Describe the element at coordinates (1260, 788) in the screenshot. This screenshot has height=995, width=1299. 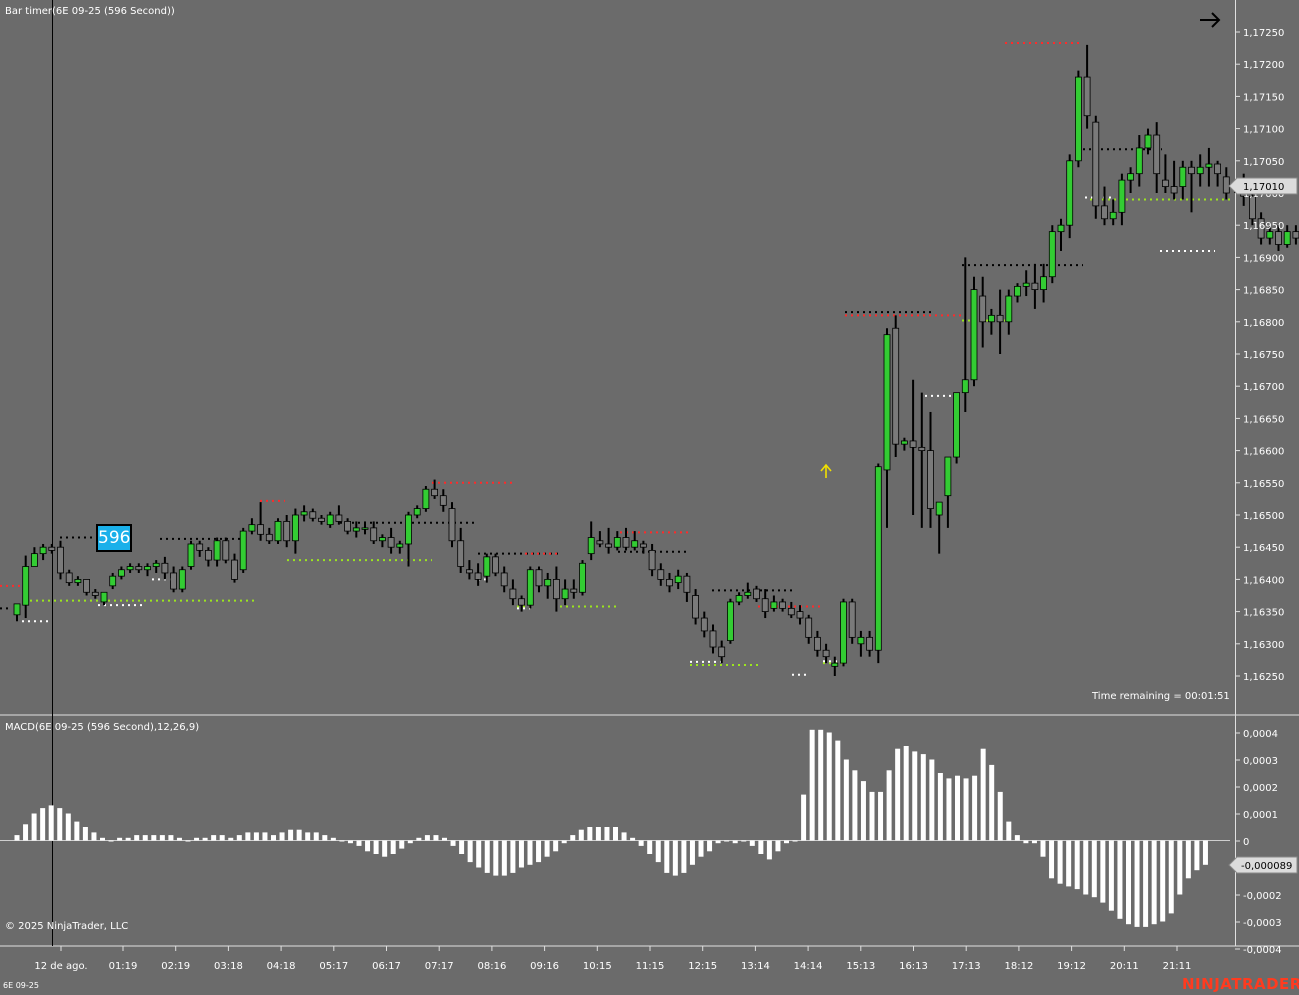
I see `macd-tick-label: 0,0002` at that location.